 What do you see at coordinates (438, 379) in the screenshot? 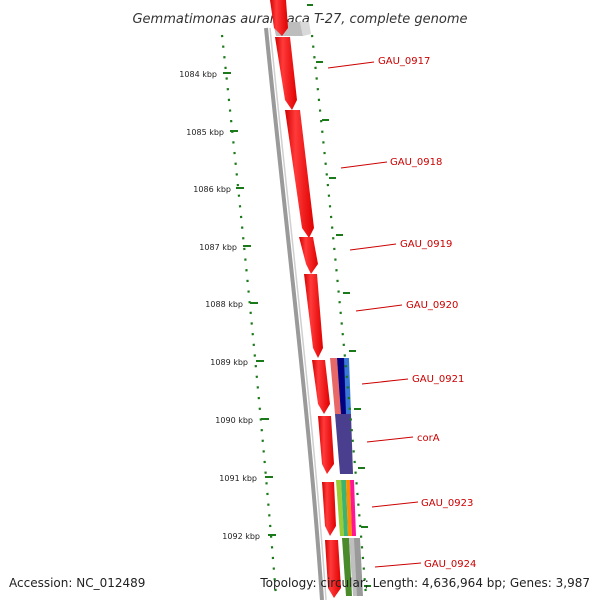
I see `gene-label: GAU_0921` at bounding box center [438, 379].